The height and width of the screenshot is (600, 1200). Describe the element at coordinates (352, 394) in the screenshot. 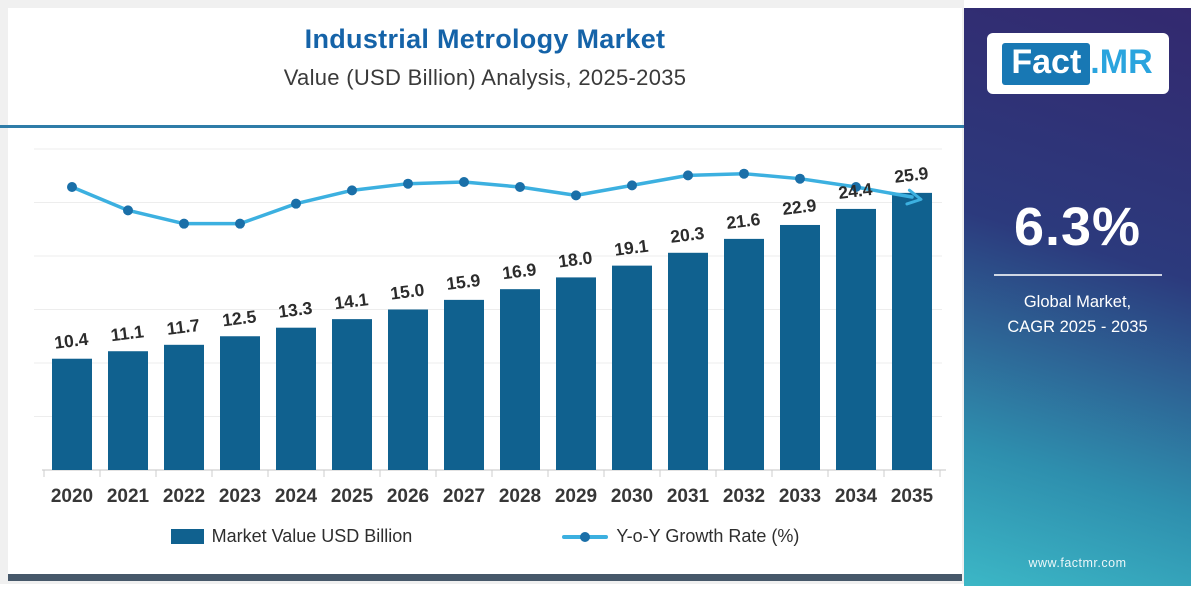

I see `bar-2025` at that location.